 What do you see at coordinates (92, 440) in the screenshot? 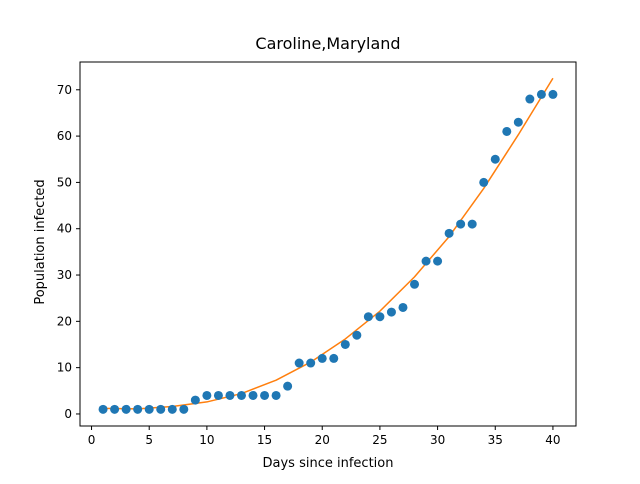
I see `x-tick-label: 0` at bounding box center [92, 440].